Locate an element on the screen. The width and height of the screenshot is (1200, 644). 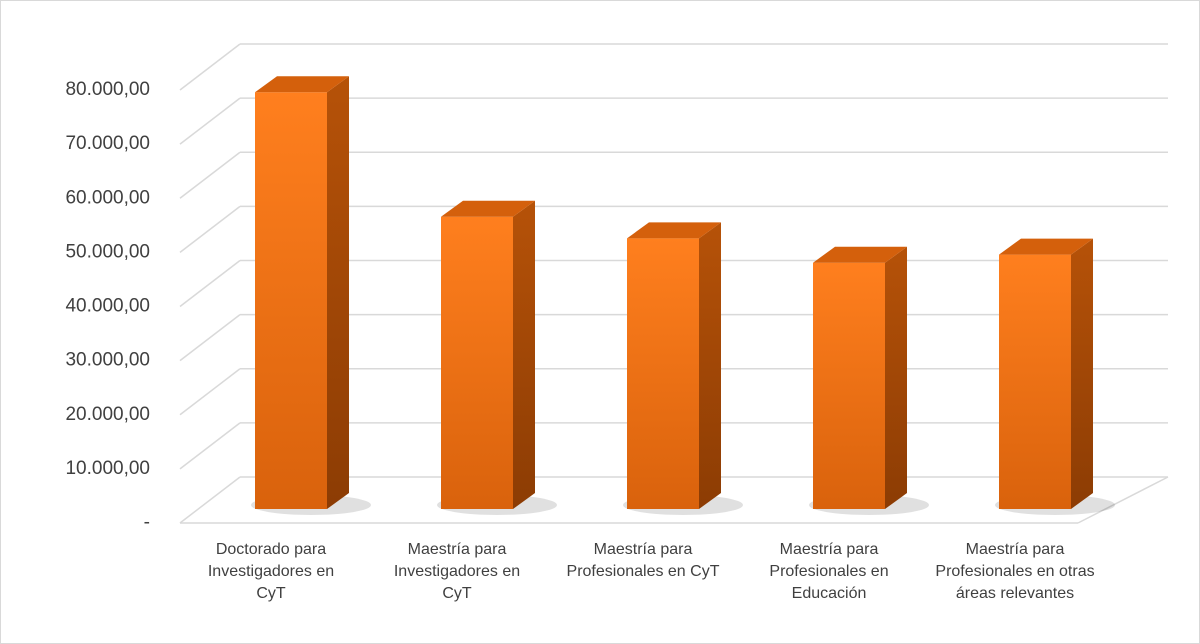
y-tick-label: 30.000,00 is located at coordinates (107, 360).